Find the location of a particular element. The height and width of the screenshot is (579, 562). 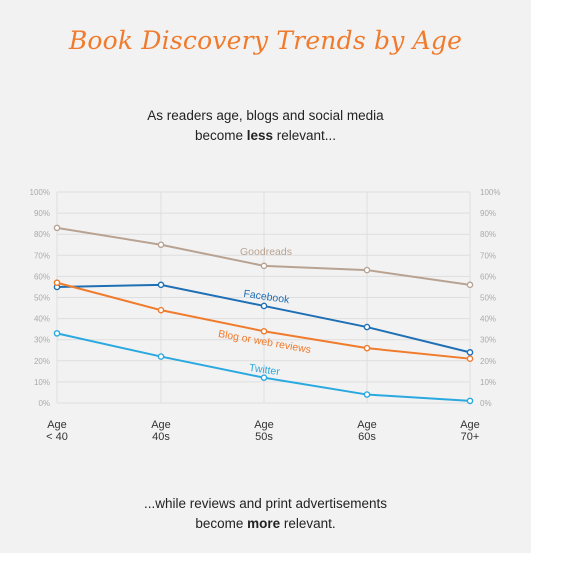

y-tick-label-left: 60% is located at coordinates (42, 276).